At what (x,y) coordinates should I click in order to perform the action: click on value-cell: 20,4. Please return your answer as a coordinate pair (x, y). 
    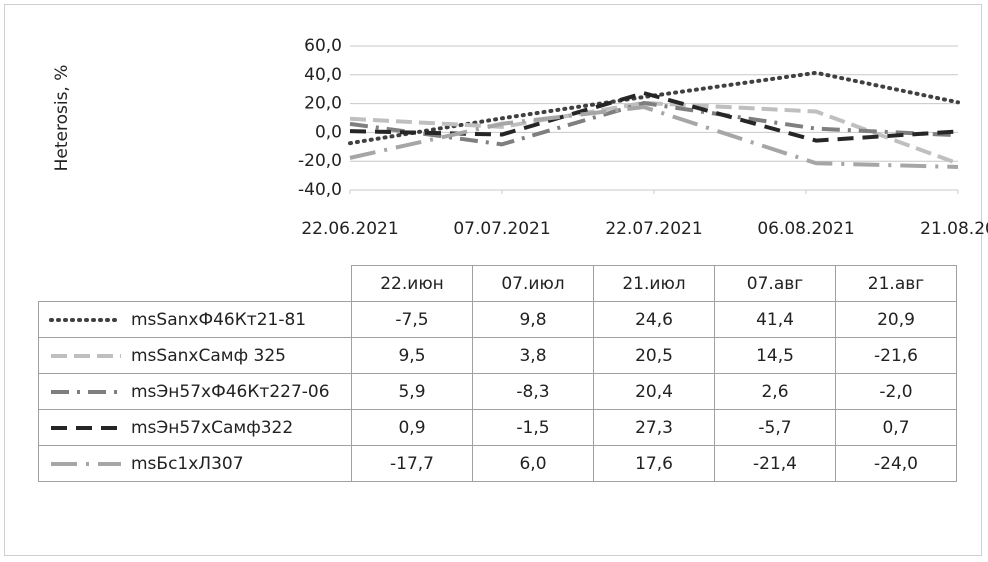
    Looking at the image, I should click on (654, 391).